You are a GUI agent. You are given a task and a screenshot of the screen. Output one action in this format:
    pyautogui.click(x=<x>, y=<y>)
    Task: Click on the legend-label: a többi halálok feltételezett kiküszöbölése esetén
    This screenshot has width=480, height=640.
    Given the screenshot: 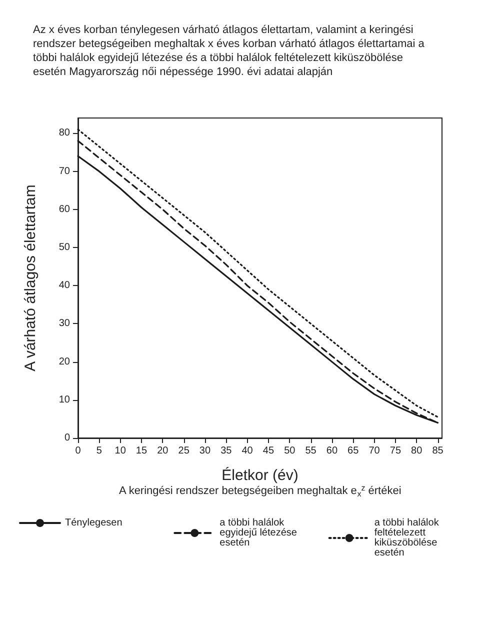 What is the action you would take?
    pyautogui.click(x=407, y=538)
    